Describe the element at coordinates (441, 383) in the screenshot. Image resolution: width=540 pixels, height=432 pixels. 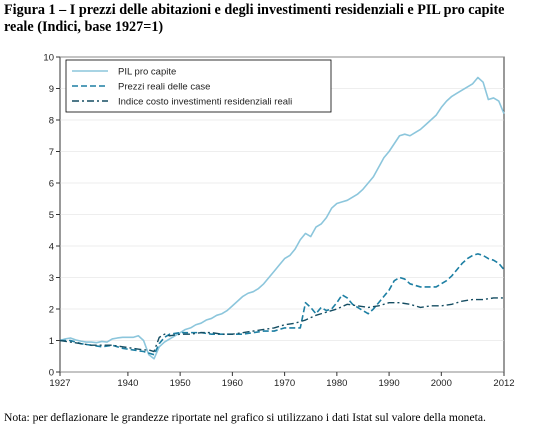
I see `x-tick-label: 2000` at that location.